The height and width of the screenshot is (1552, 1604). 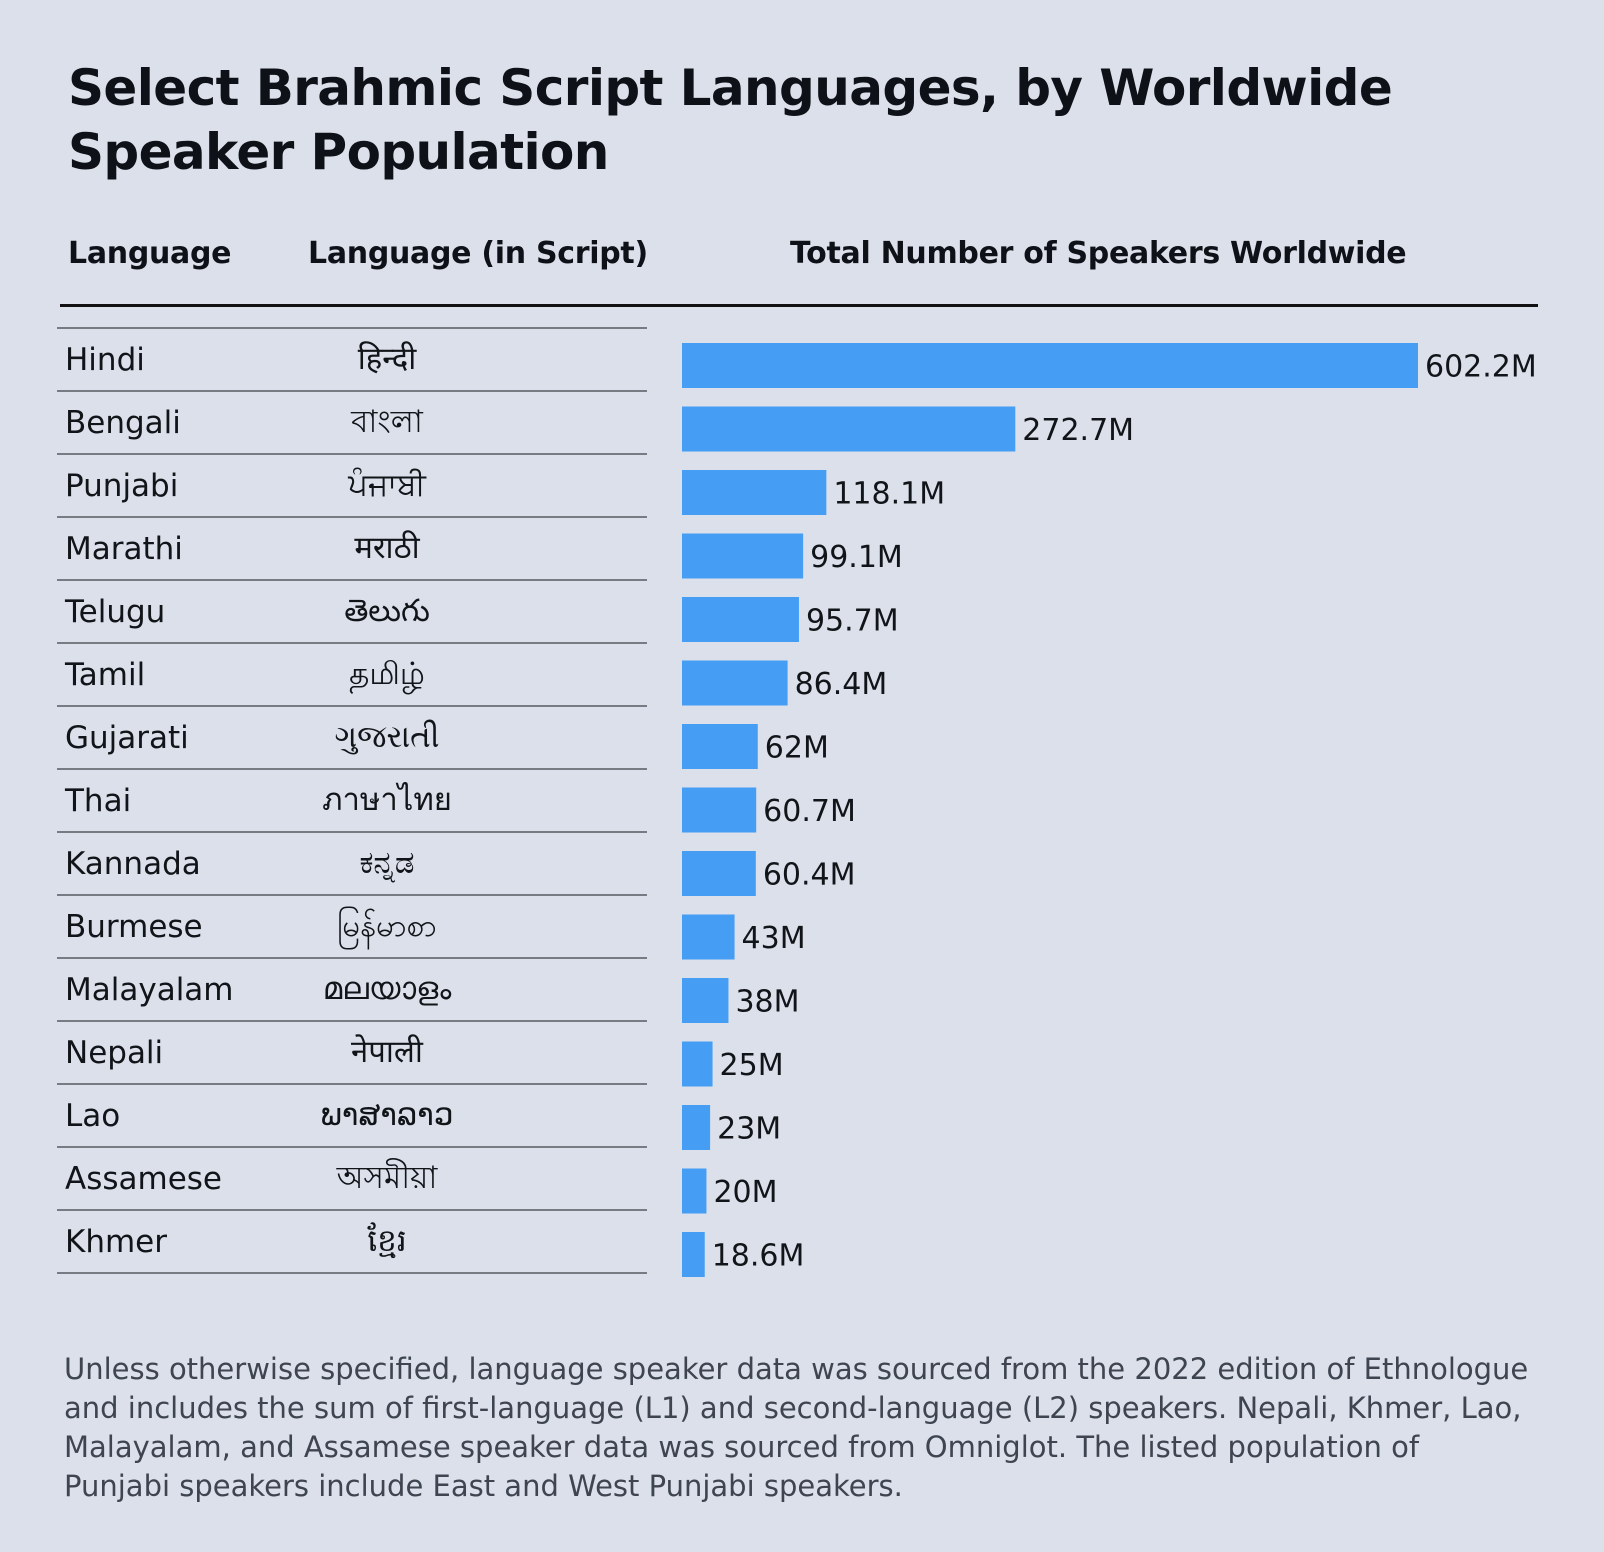 I want to click on language-name: Thai, so click(x=98, y=801).